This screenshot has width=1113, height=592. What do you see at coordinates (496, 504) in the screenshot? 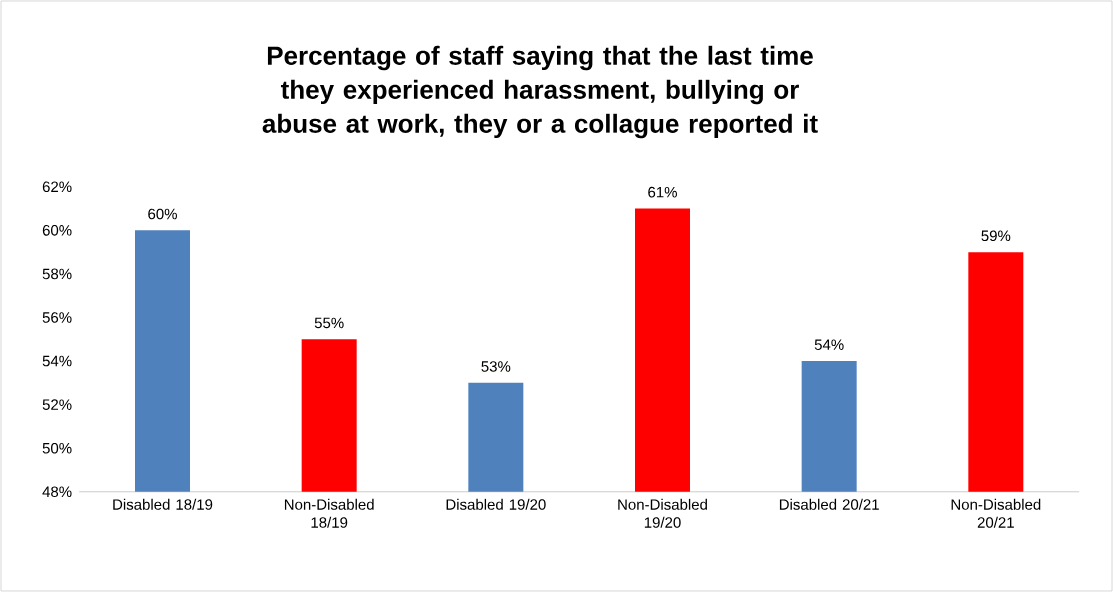
I see `x-tick-label: Disabled 19/20` at bounding box center [496, 504].